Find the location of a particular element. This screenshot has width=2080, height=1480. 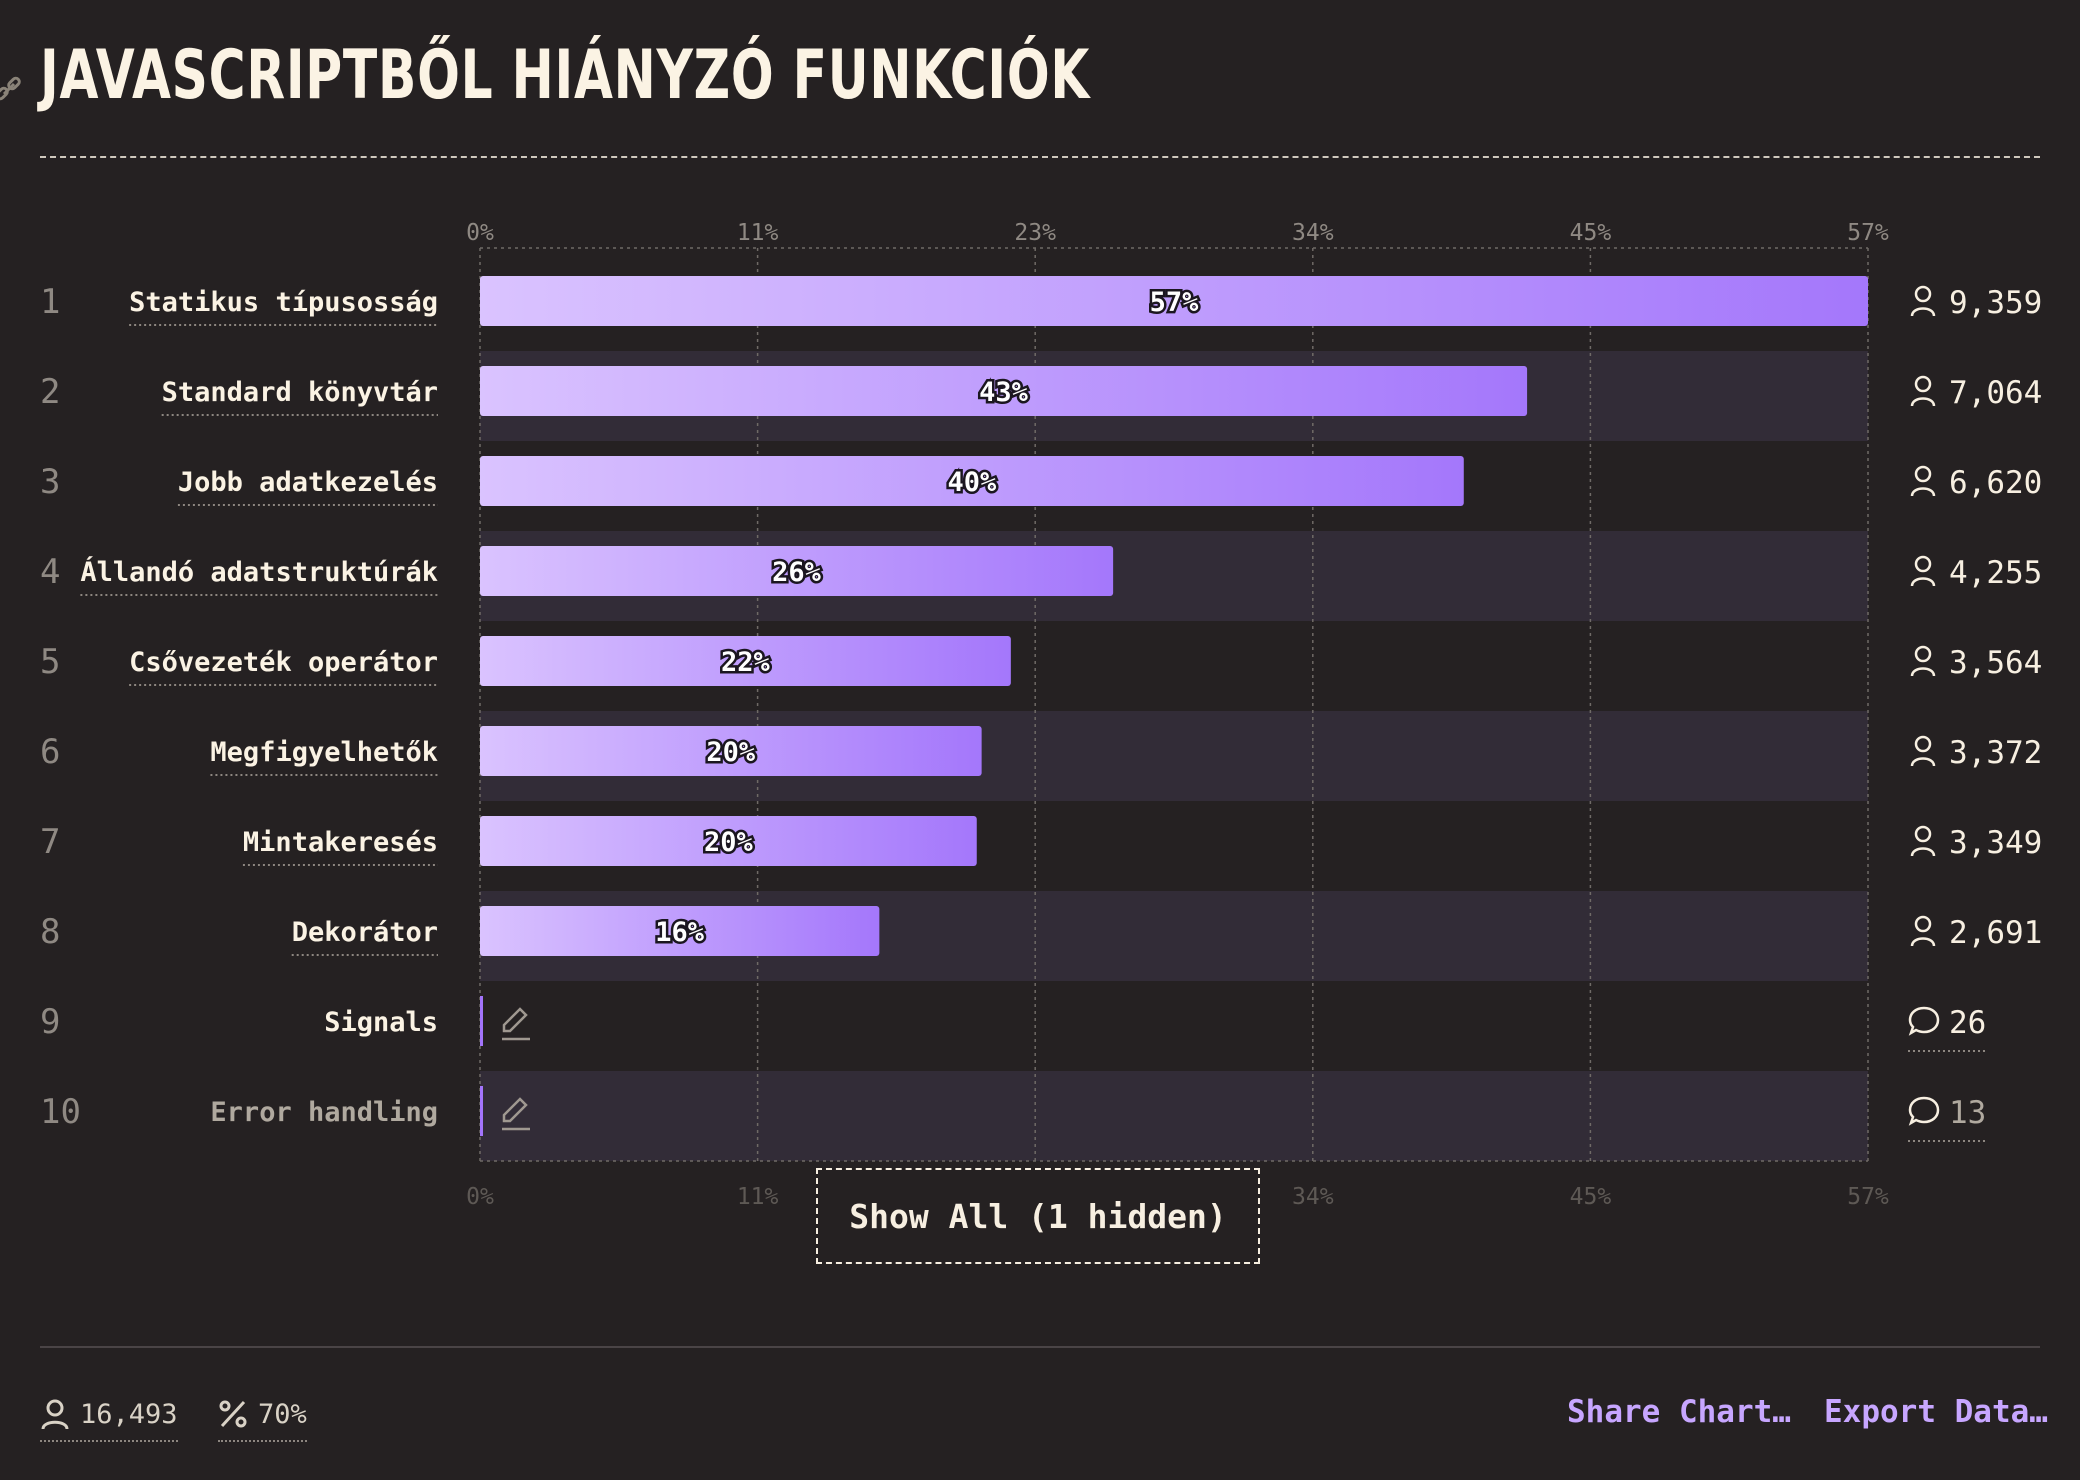

x-tick-label-top: 34% is located at coordinates (1313, 233).